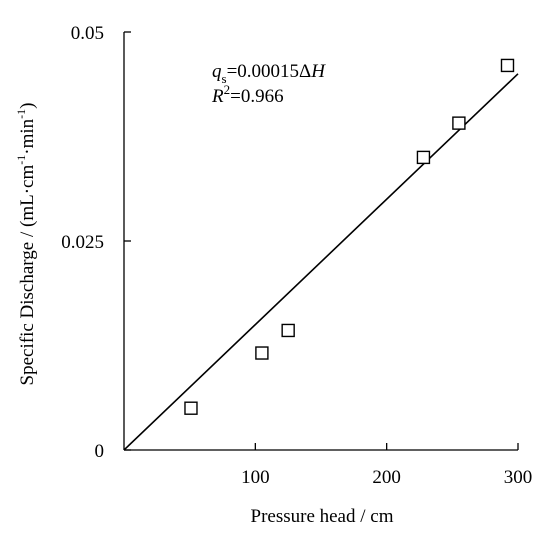 This screenshot has height=534, width=550. What do you see at coordinates (255, 477) in the screenshot?
I see `x-tick-label: 100` at bounding box center [255, 477].